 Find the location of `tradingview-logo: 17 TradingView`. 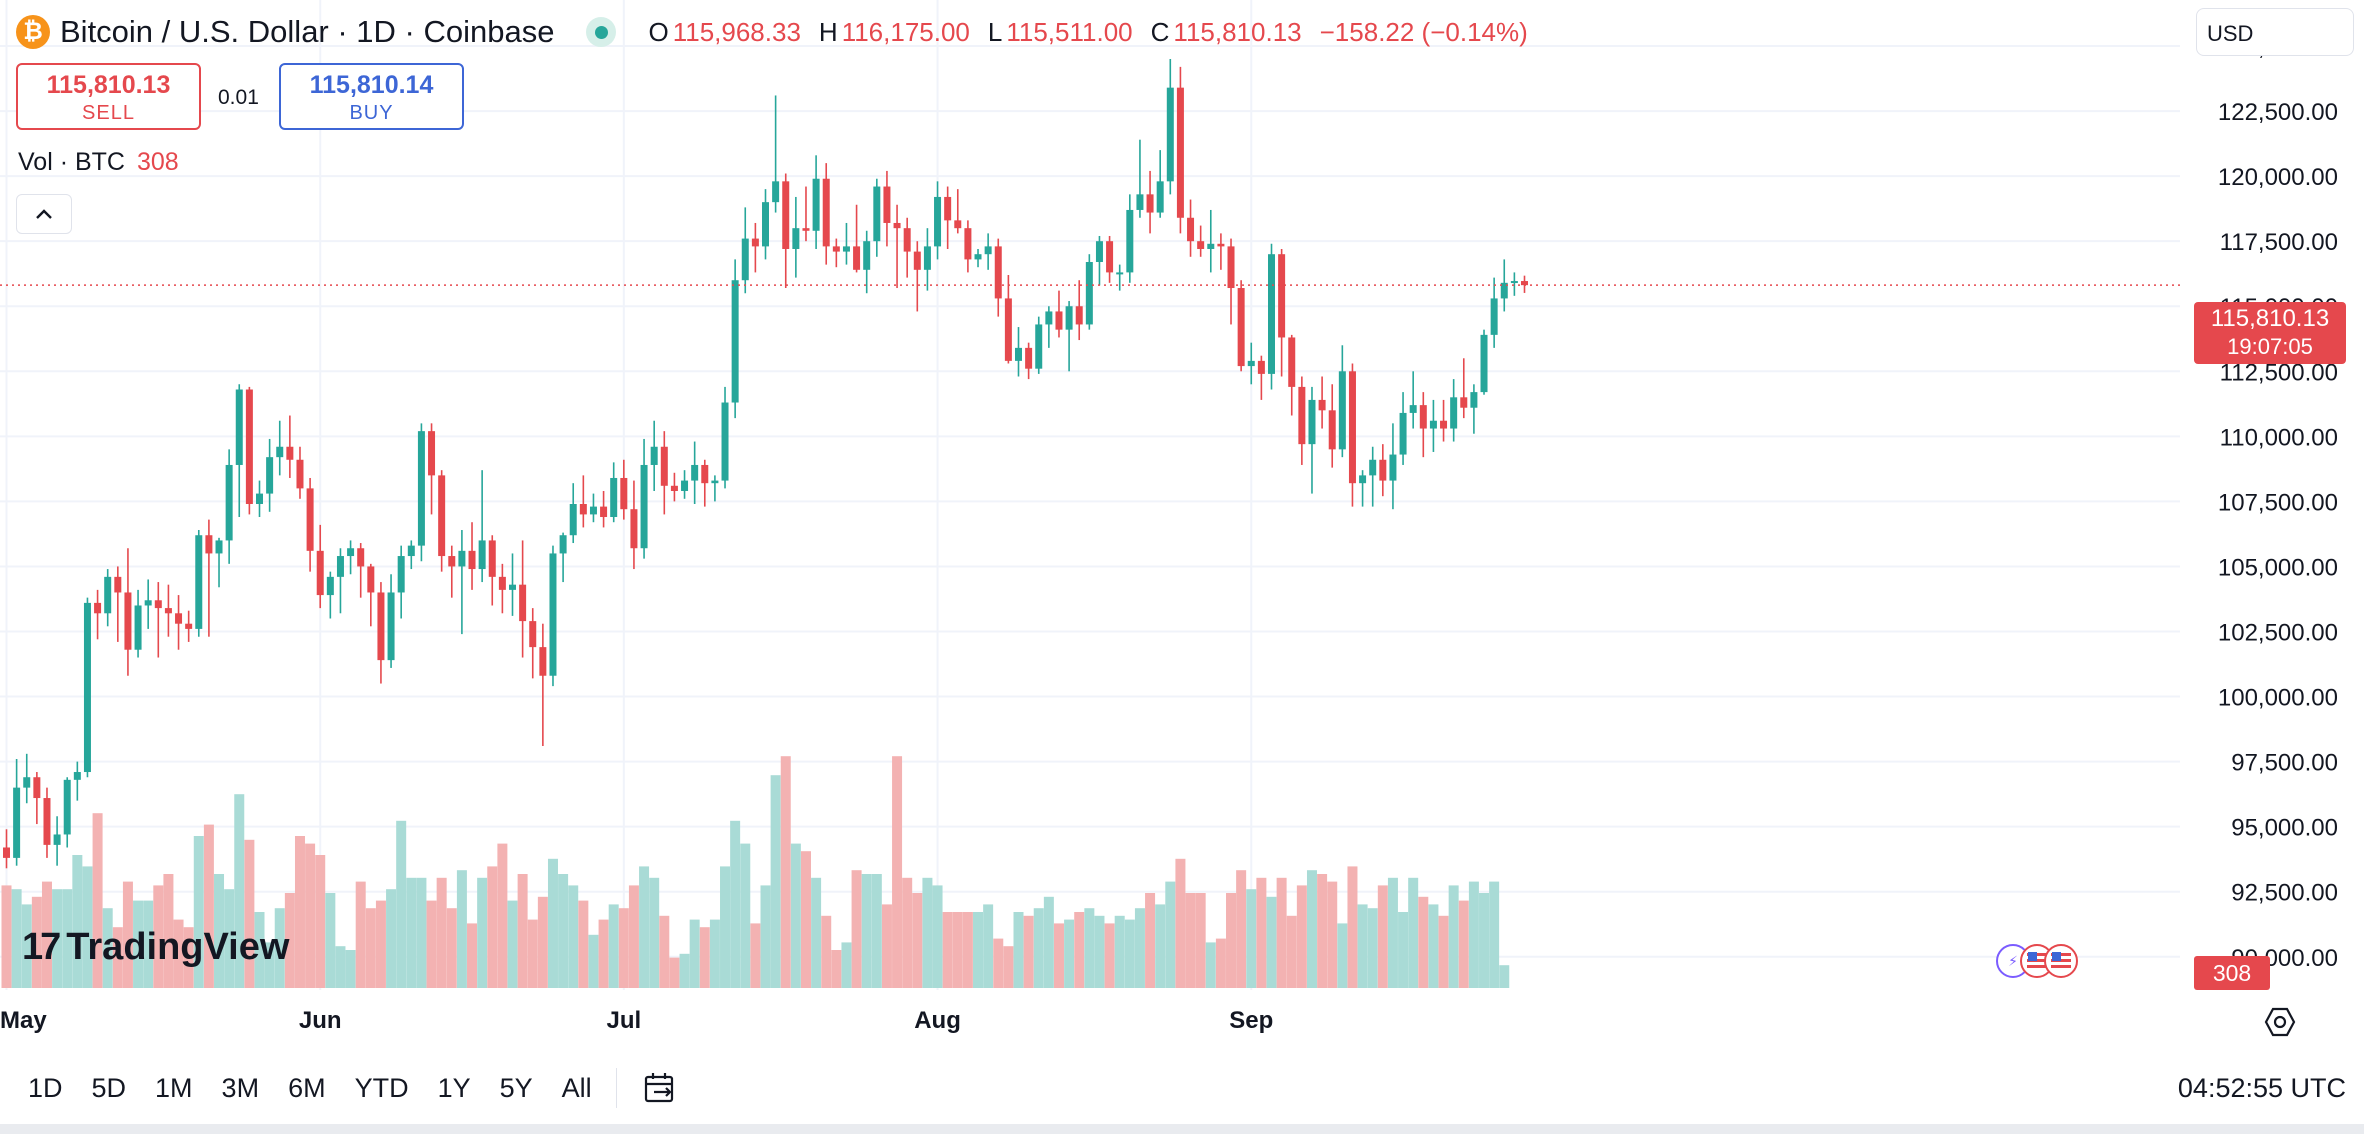

tradingview-logo: 17 TradingView is located at coordinates (155, 947).